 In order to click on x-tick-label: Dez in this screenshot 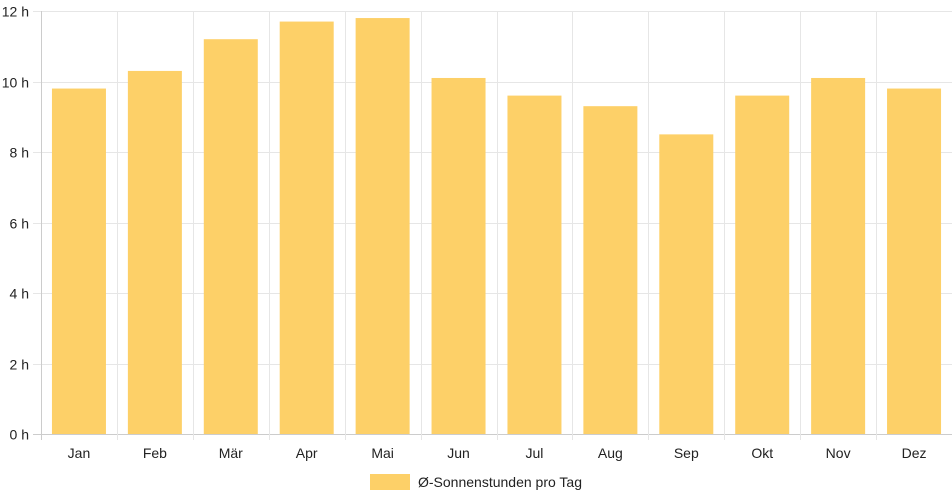, I will do `click(914, 453)`.